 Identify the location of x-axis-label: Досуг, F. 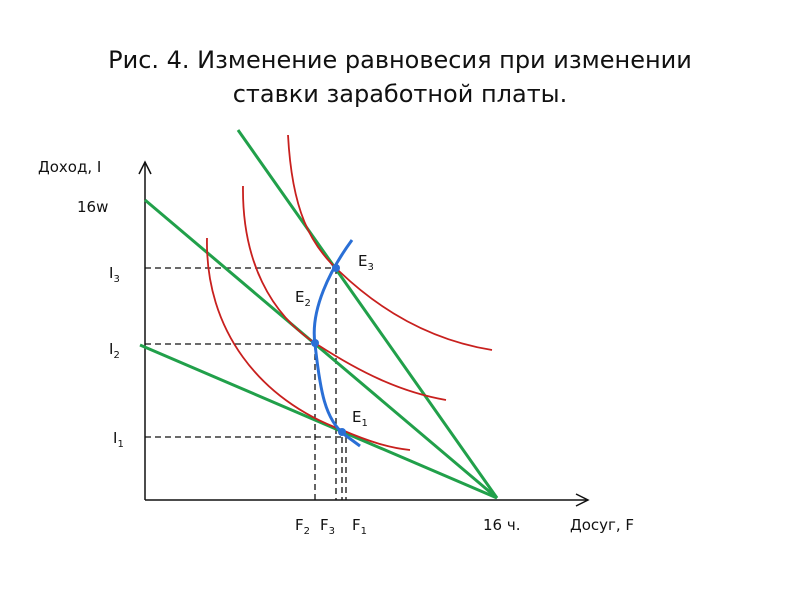
(602, 525).